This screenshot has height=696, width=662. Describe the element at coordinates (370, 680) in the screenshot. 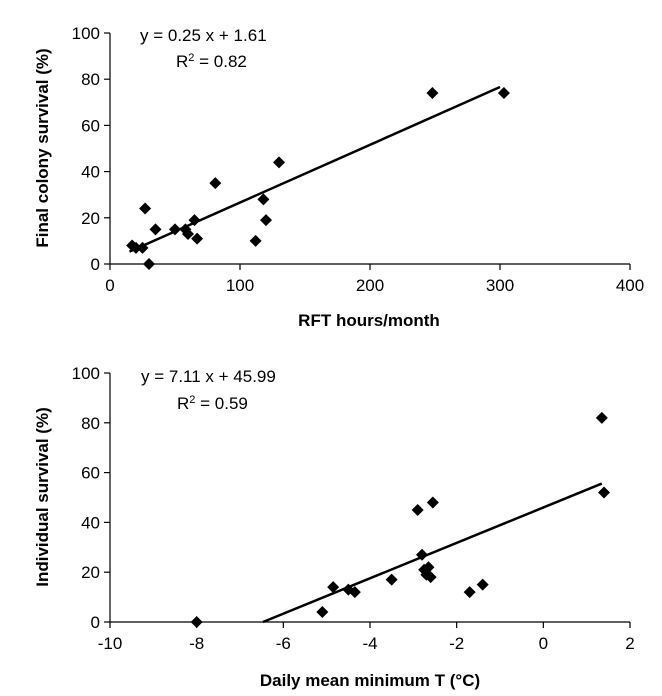

I see `x-axis-title: Daily mean minimum T (°C)` at that location.